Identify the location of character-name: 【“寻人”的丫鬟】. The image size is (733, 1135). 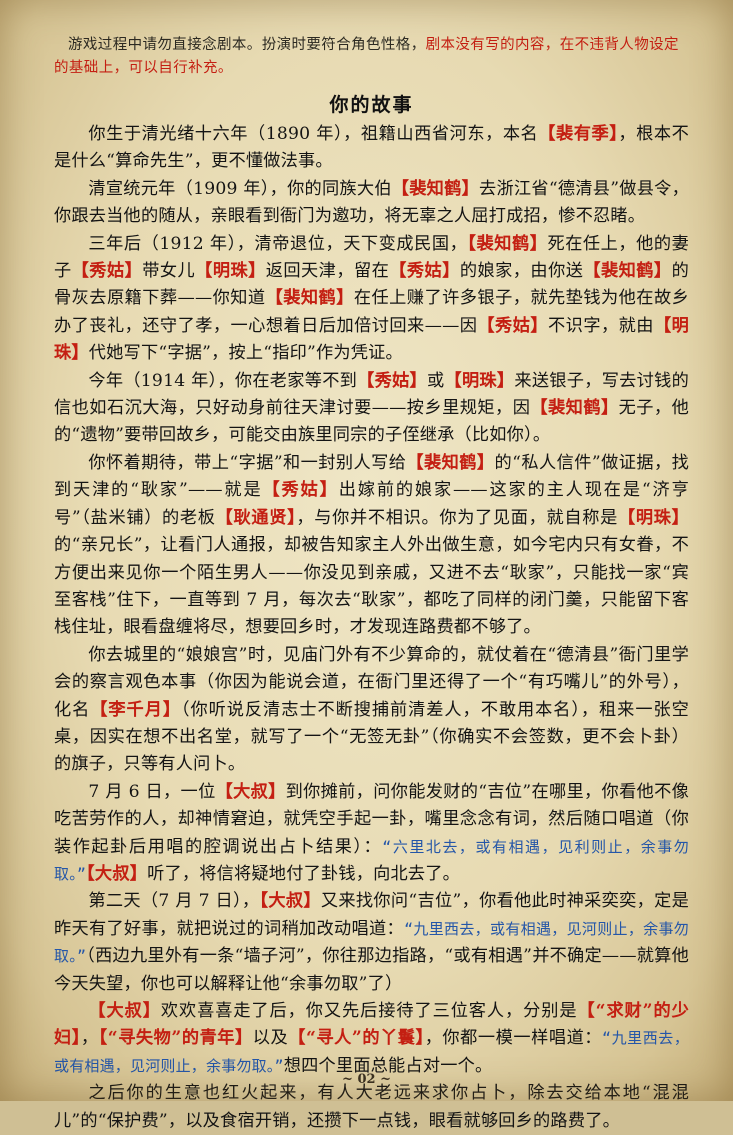
(356, 1038).